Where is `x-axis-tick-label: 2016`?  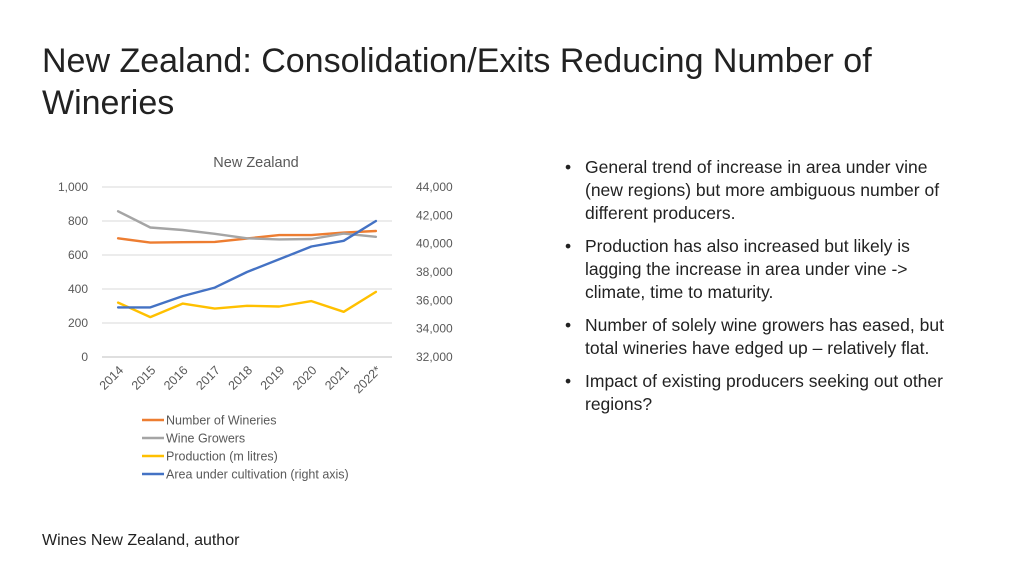
x-axis-tick-label: 2016 is located at coordinates (176, 378).